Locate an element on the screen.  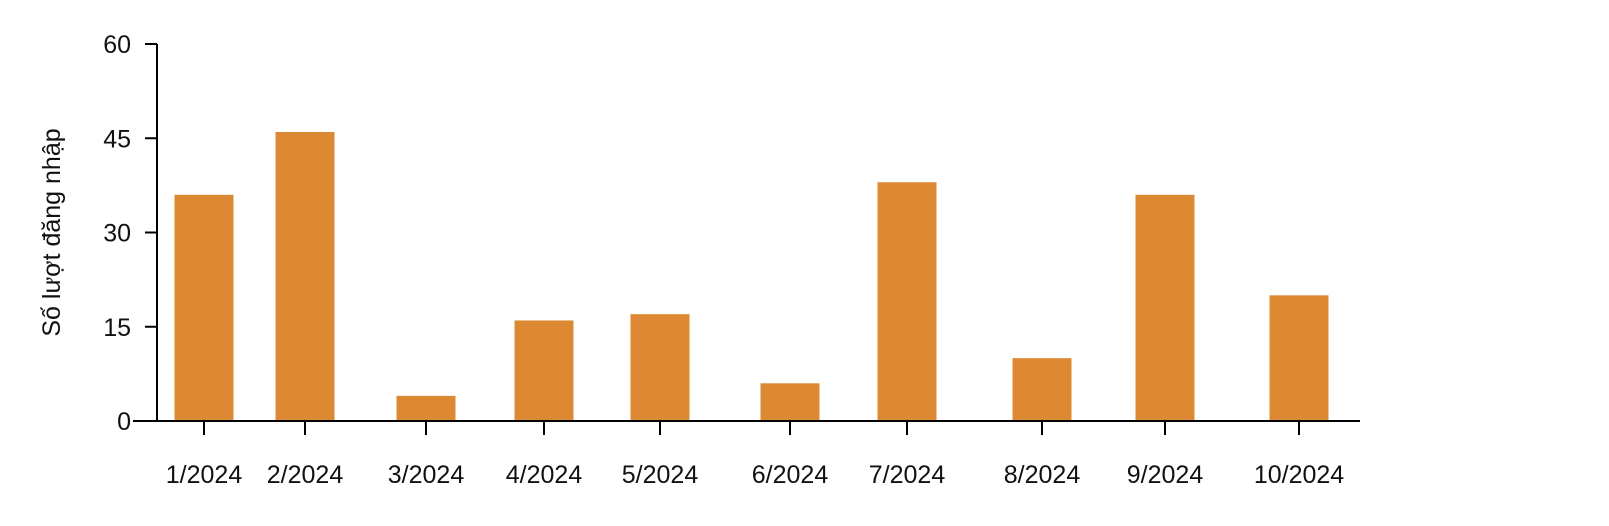
x-tick-label-1/2024: 1/2024 is located at coordinates (204, 475).